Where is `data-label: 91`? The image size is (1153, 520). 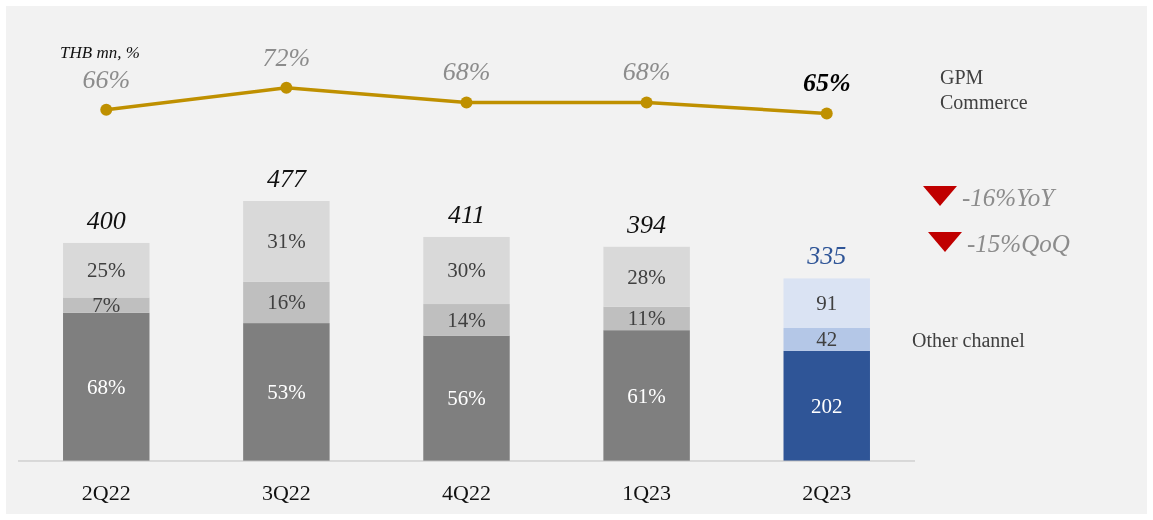 data-label: 91 is located at coordinates (827, 303).